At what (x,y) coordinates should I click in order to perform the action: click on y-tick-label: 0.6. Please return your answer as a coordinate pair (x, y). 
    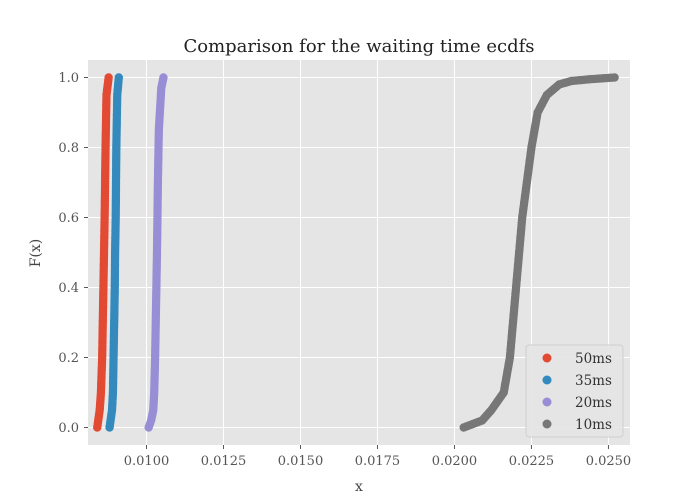
    Looking at the image, I should click on (68, 218).